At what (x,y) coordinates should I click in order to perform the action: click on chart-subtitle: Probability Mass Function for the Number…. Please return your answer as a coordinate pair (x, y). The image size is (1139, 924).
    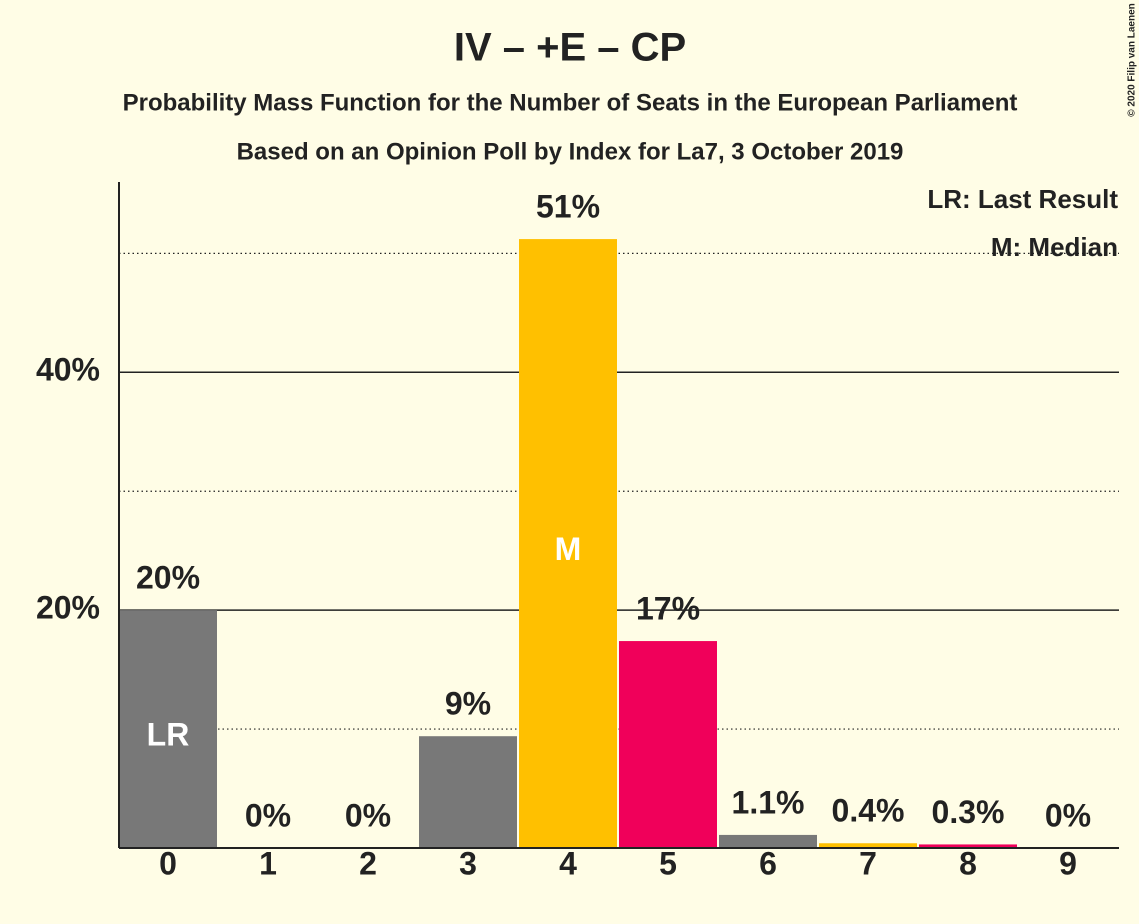
    Looking at the image, I should click on (570, 102).